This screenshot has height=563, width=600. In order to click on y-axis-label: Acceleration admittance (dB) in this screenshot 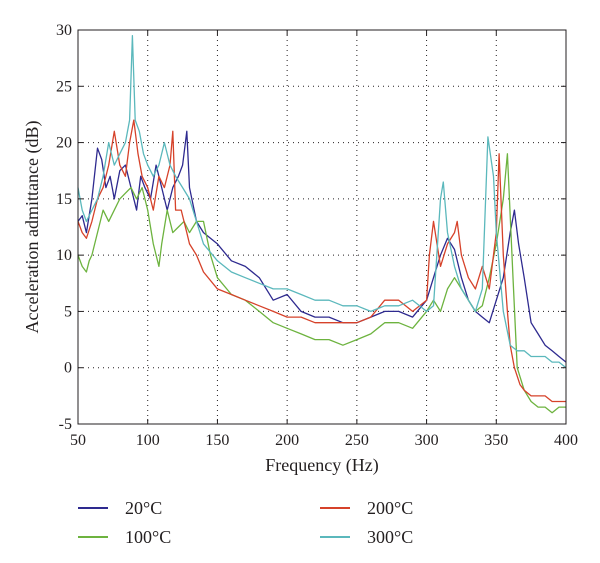, I will do `click(32, 227)`.